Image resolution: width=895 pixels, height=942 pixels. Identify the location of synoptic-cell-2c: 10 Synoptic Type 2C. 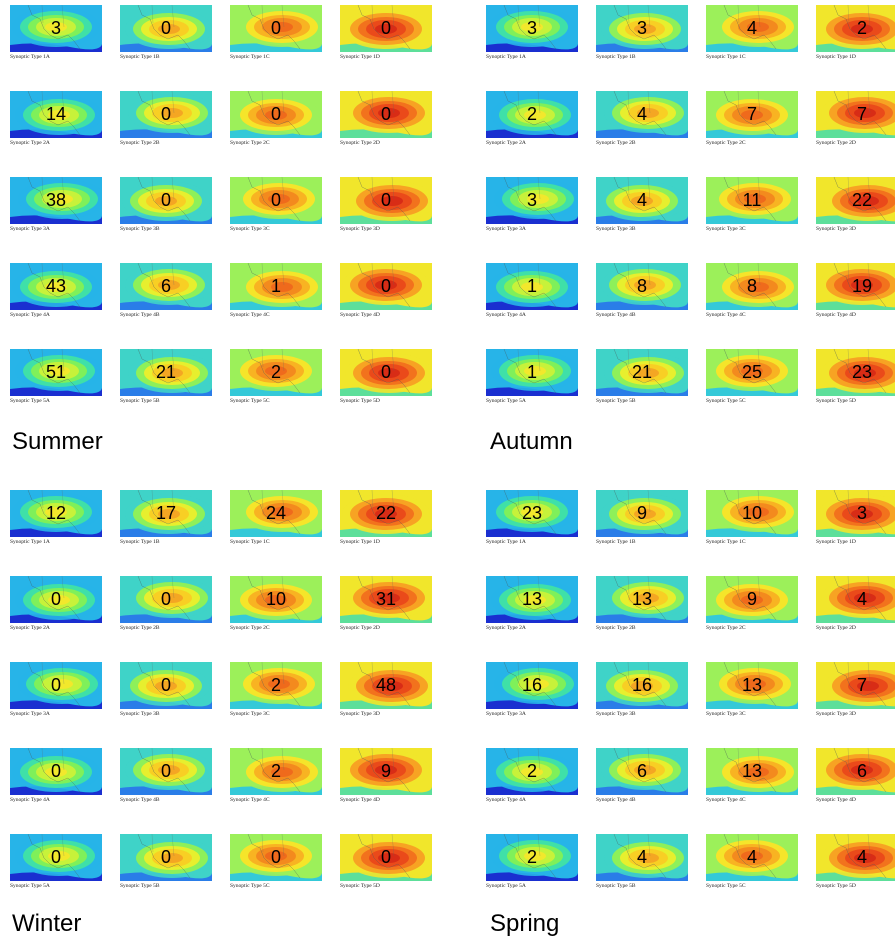
(276, 606).